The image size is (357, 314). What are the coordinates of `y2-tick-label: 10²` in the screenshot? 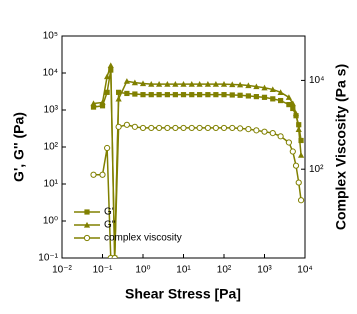 It's located at (316, 169).